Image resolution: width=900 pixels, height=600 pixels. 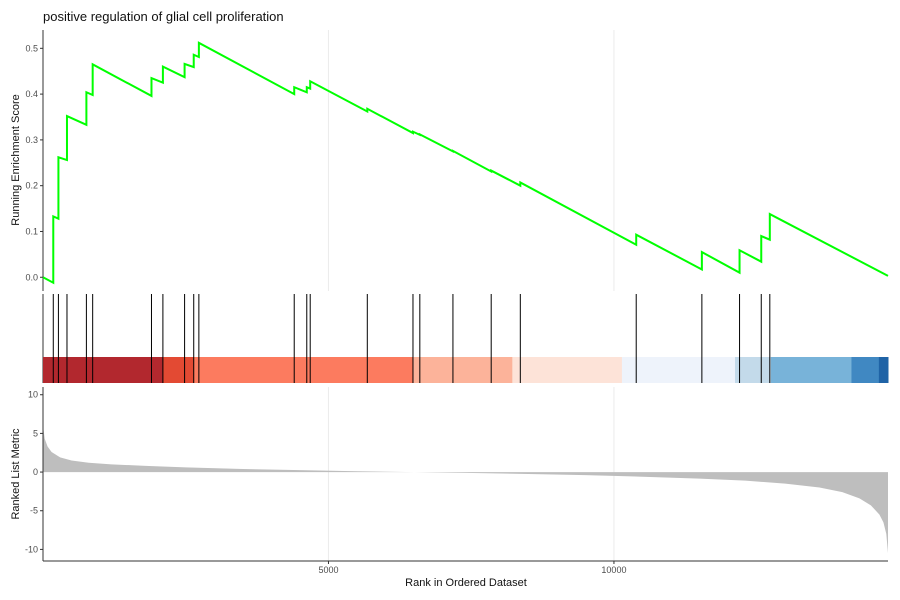 What do you see at coordinates (472, 568) in the screenshot?
I see `x-axis: 5000 10000` at bounding box center [472, 568].